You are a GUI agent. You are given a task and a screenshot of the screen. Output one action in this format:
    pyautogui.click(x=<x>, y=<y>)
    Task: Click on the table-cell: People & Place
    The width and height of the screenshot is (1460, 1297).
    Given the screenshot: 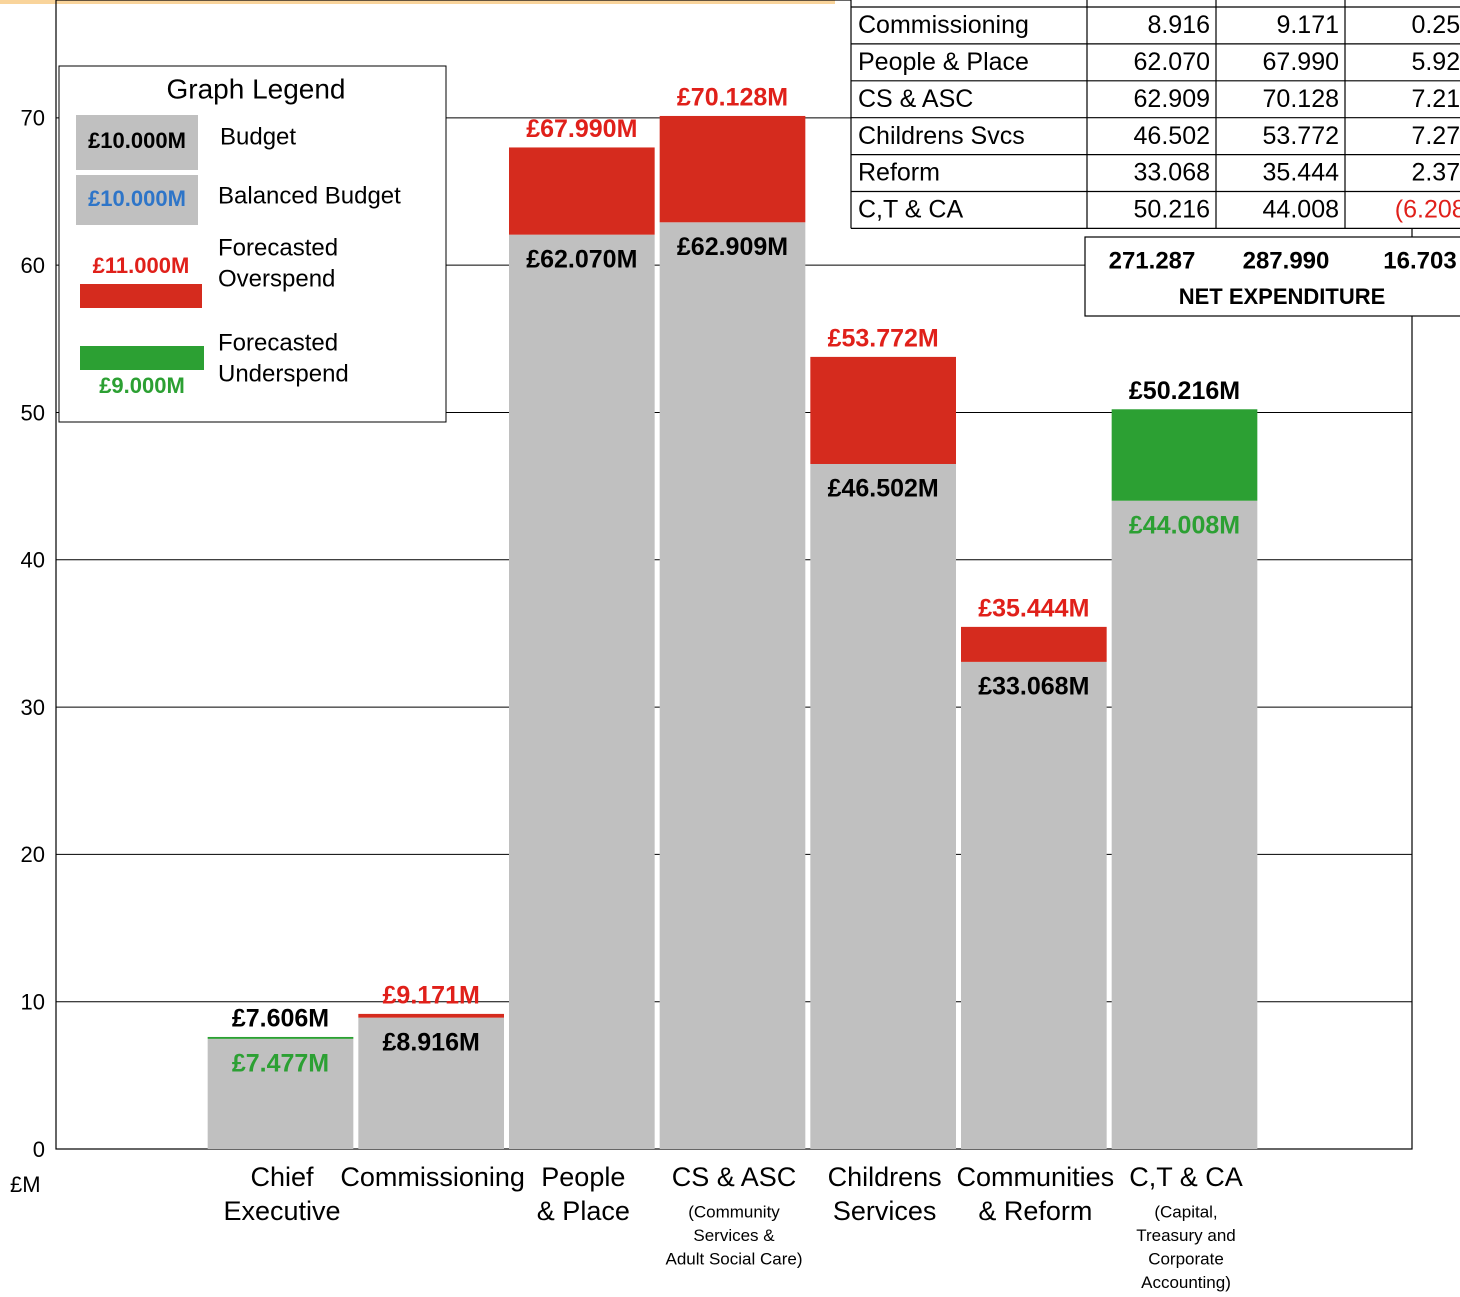 What is the action you would take?
    pyautogui.click(x=943, y=62)
    